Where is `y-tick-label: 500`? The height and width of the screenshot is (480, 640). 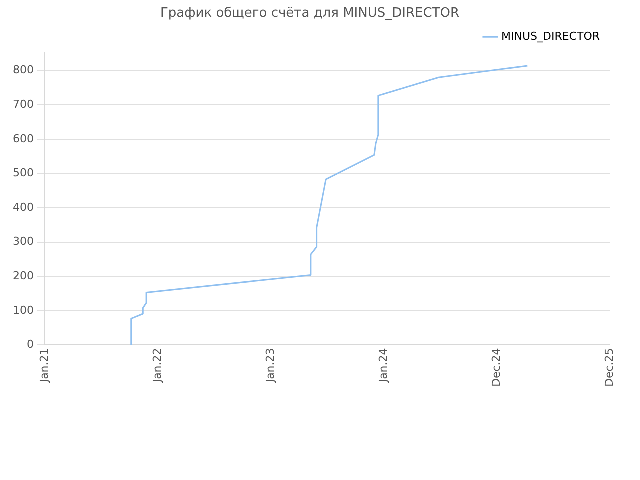
y-tick-label: 500 is located at coordinates (23, 173).